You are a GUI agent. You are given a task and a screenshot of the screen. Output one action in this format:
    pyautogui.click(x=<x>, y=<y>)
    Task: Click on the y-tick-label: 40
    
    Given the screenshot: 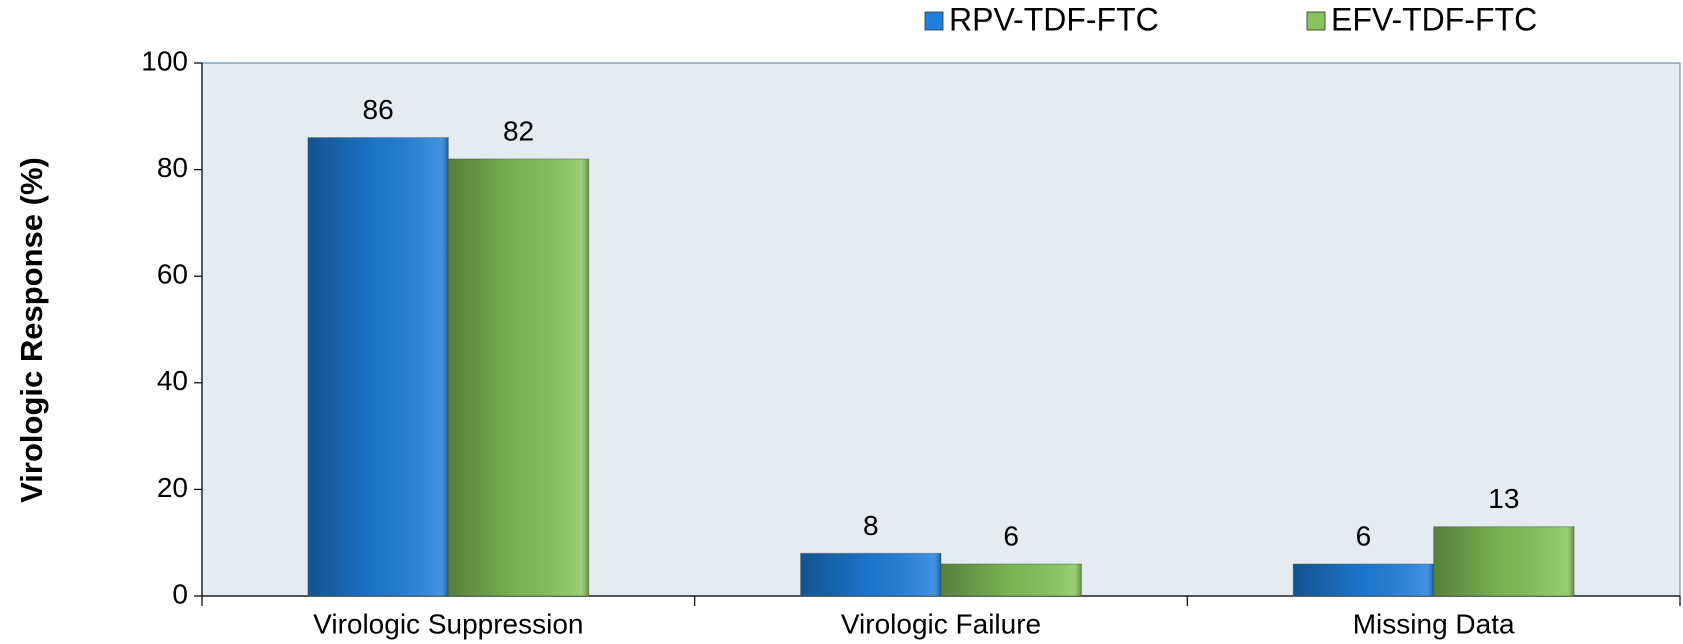 What is the action you would take?
    pyautogui.click(x=172, y=380)
    